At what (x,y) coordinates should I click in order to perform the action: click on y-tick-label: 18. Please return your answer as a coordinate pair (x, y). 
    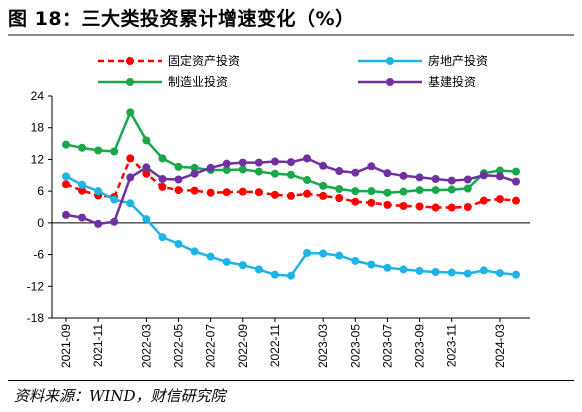
    Looking at the image, I should click on (38, 128).